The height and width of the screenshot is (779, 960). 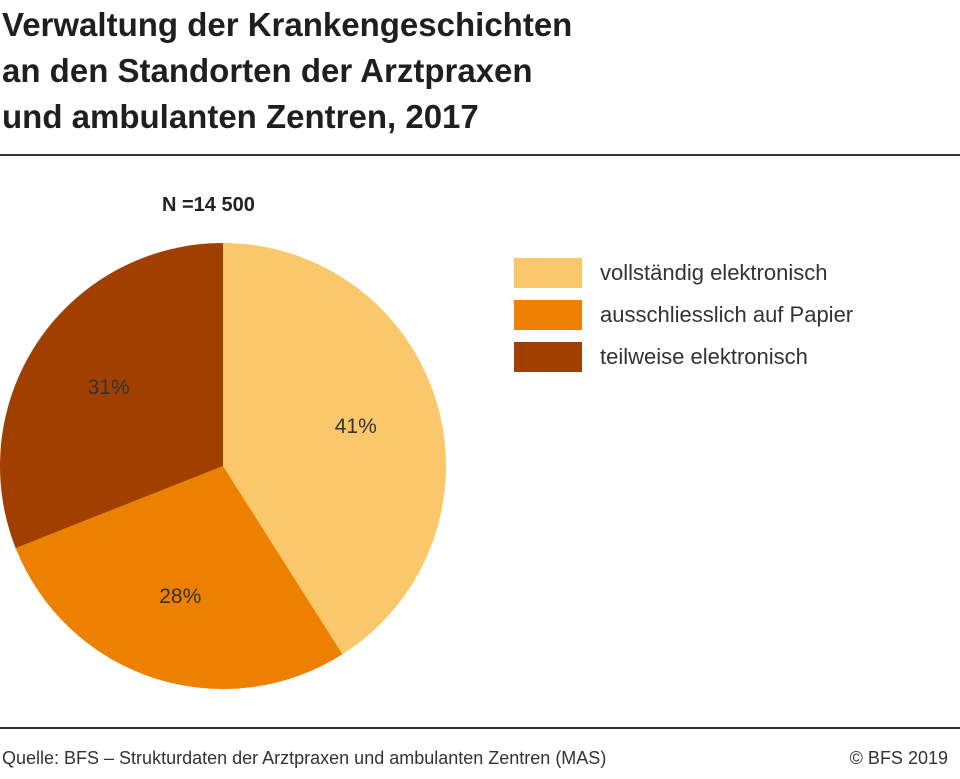 What do you see at coordinates (240, 116) in the screenshot?
I see `title-line-3: und ambulanten Zentren, 2017` at bounding box center [240, 116].